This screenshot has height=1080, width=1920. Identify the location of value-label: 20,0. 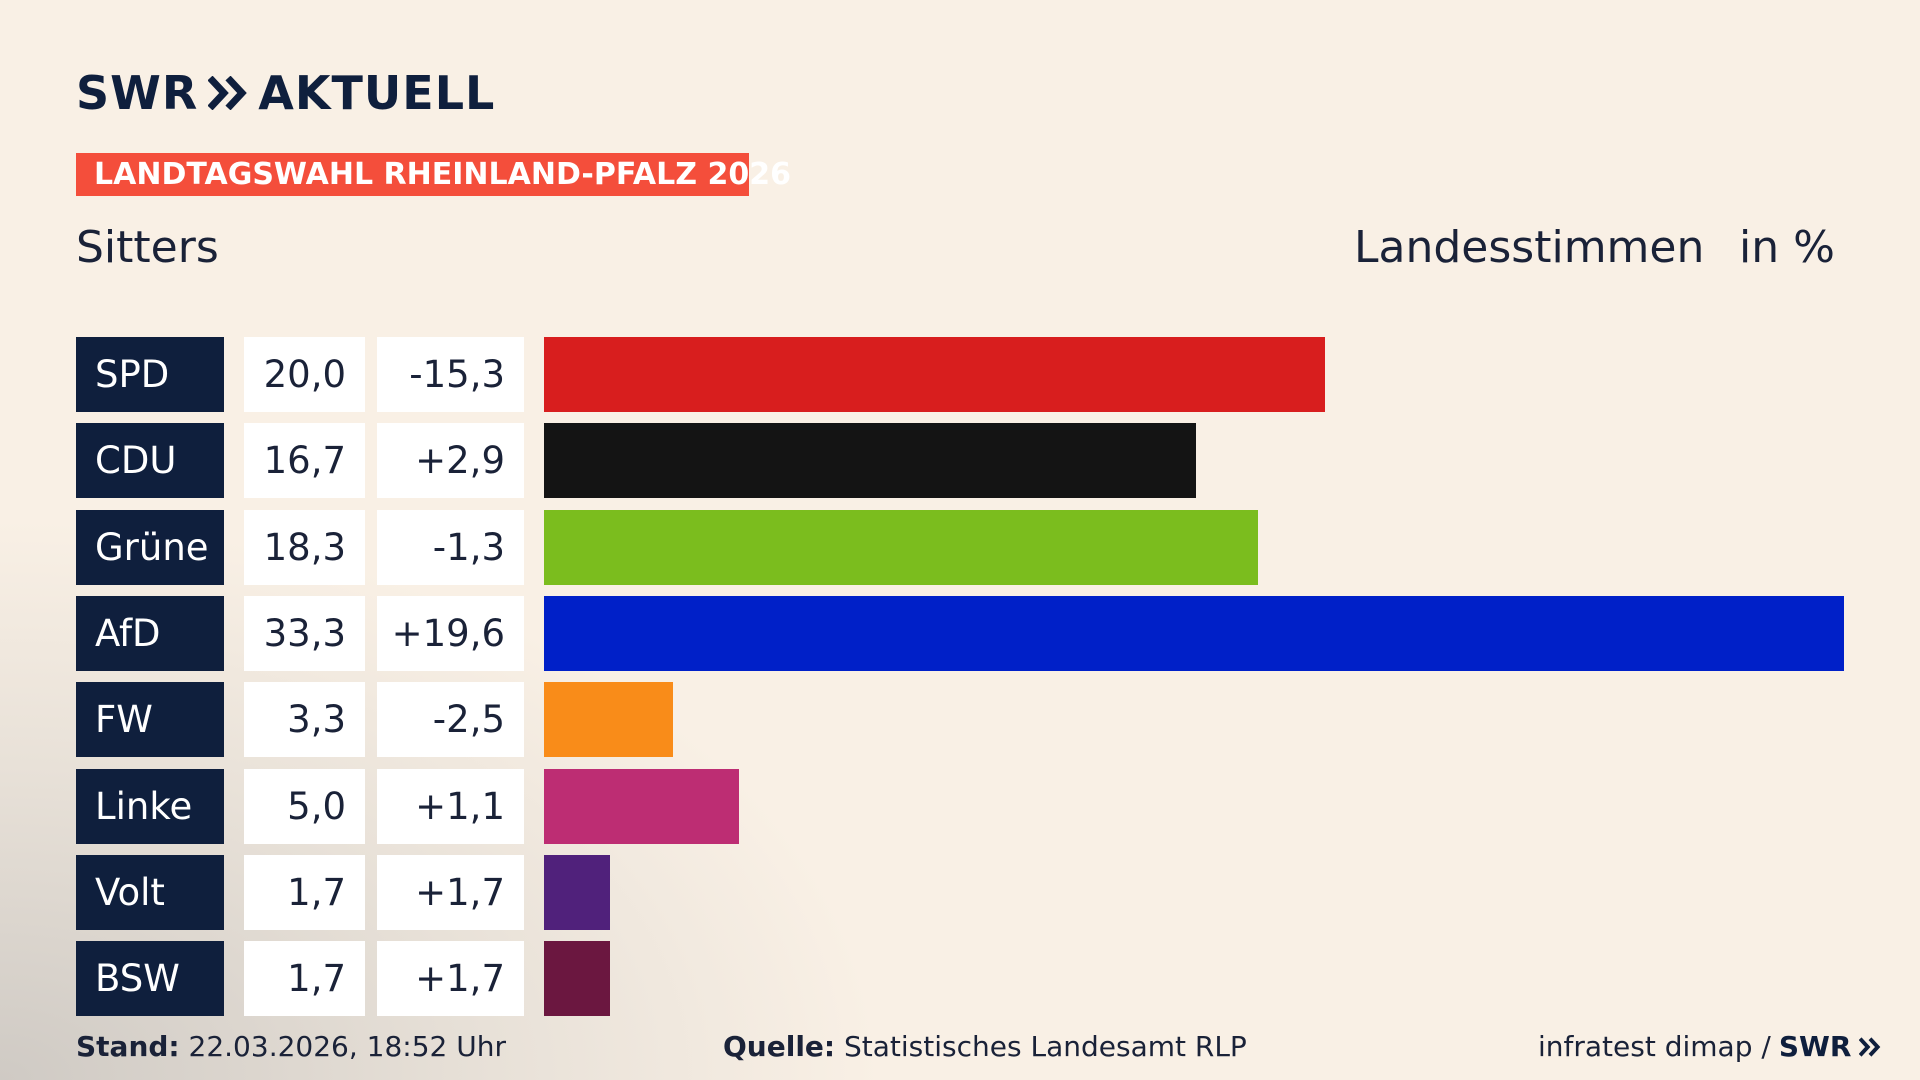
(304, 374).